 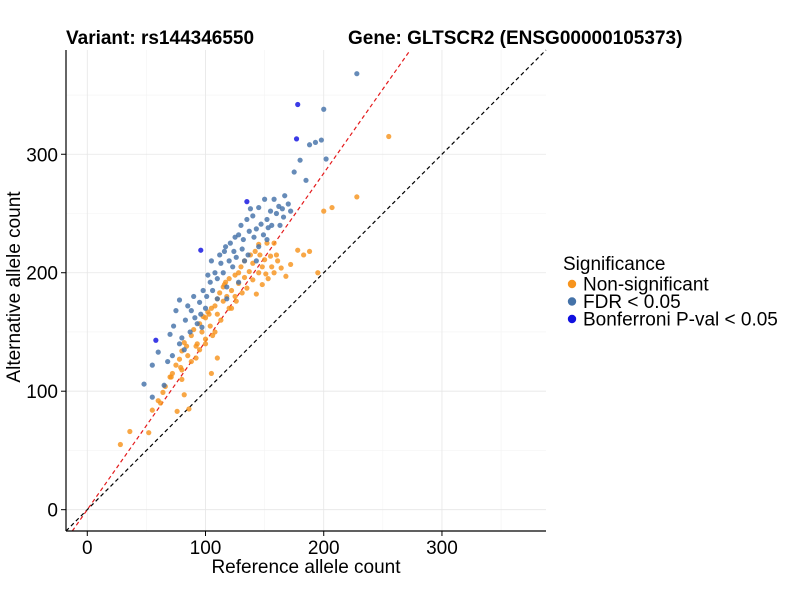 I want to click on y-tick-label: 200, so click(x=42, y=274).